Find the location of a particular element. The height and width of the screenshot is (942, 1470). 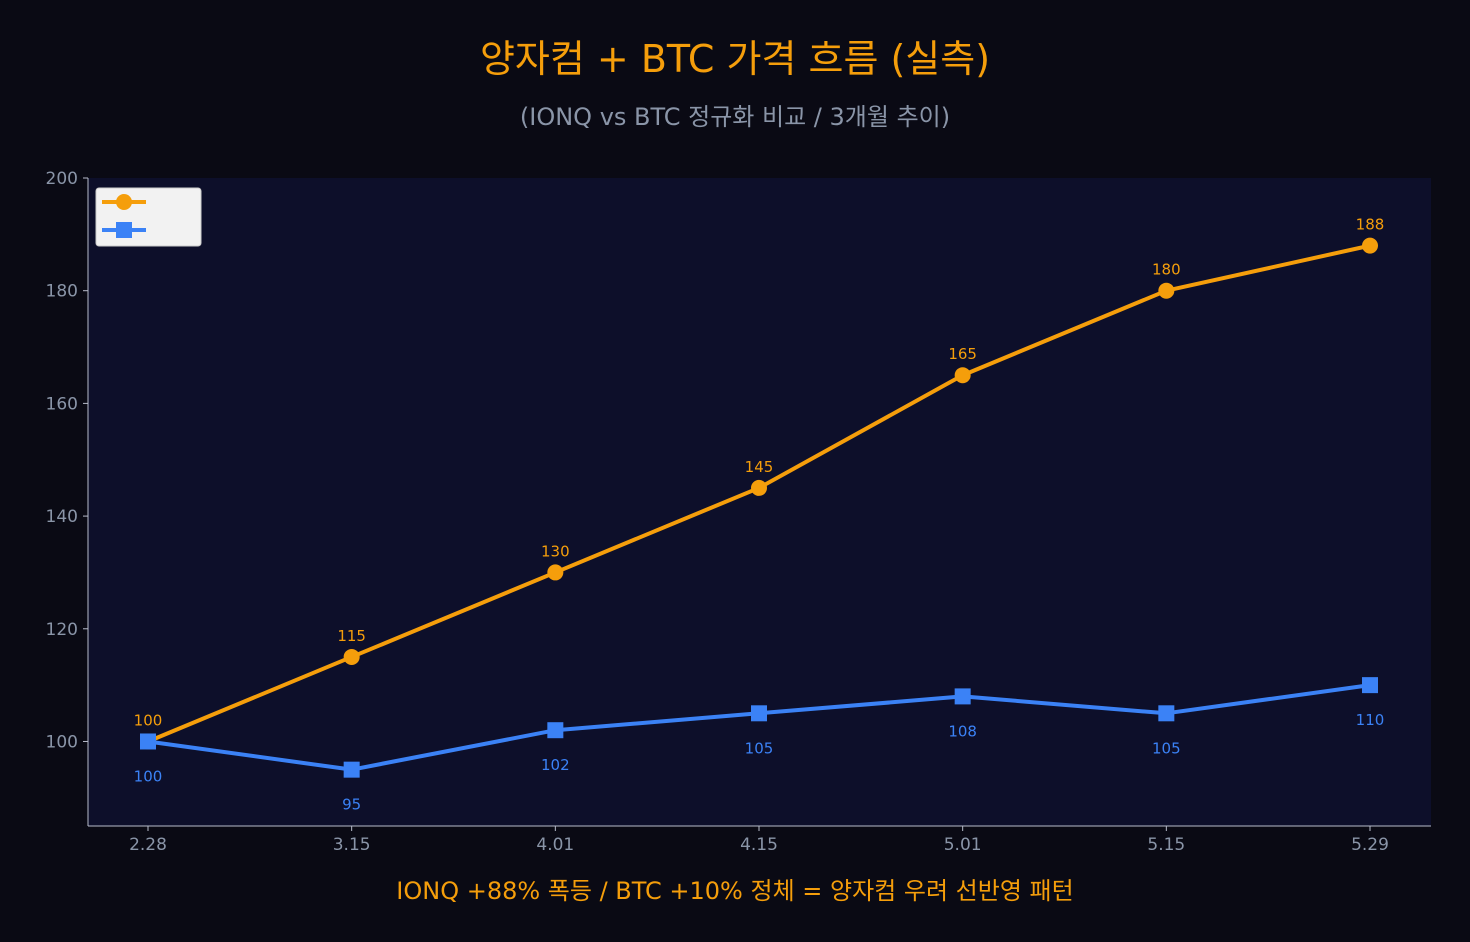

y-tick-label: 120 is located at coordinates (62, 630).